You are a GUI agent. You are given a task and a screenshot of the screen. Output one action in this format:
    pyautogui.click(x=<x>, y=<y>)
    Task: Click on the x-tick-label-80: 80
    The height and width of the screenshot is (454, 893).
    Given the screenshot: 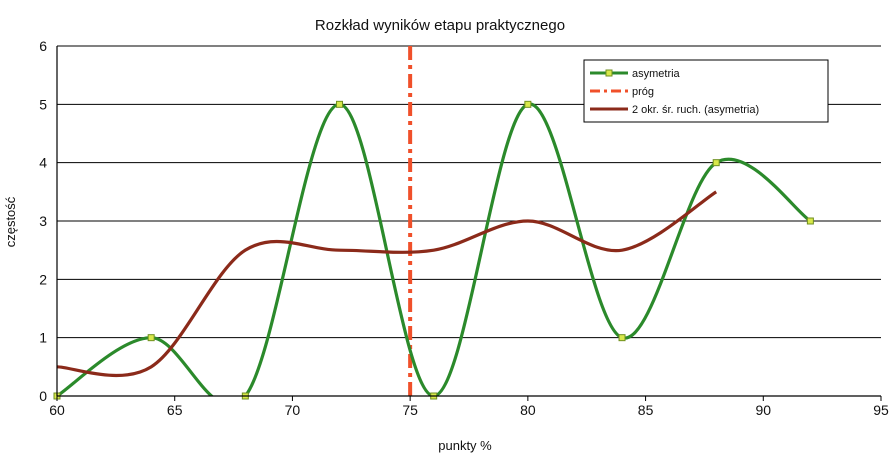 What is the action you would take?
    pyautogui.click(x=528, y=410)
    